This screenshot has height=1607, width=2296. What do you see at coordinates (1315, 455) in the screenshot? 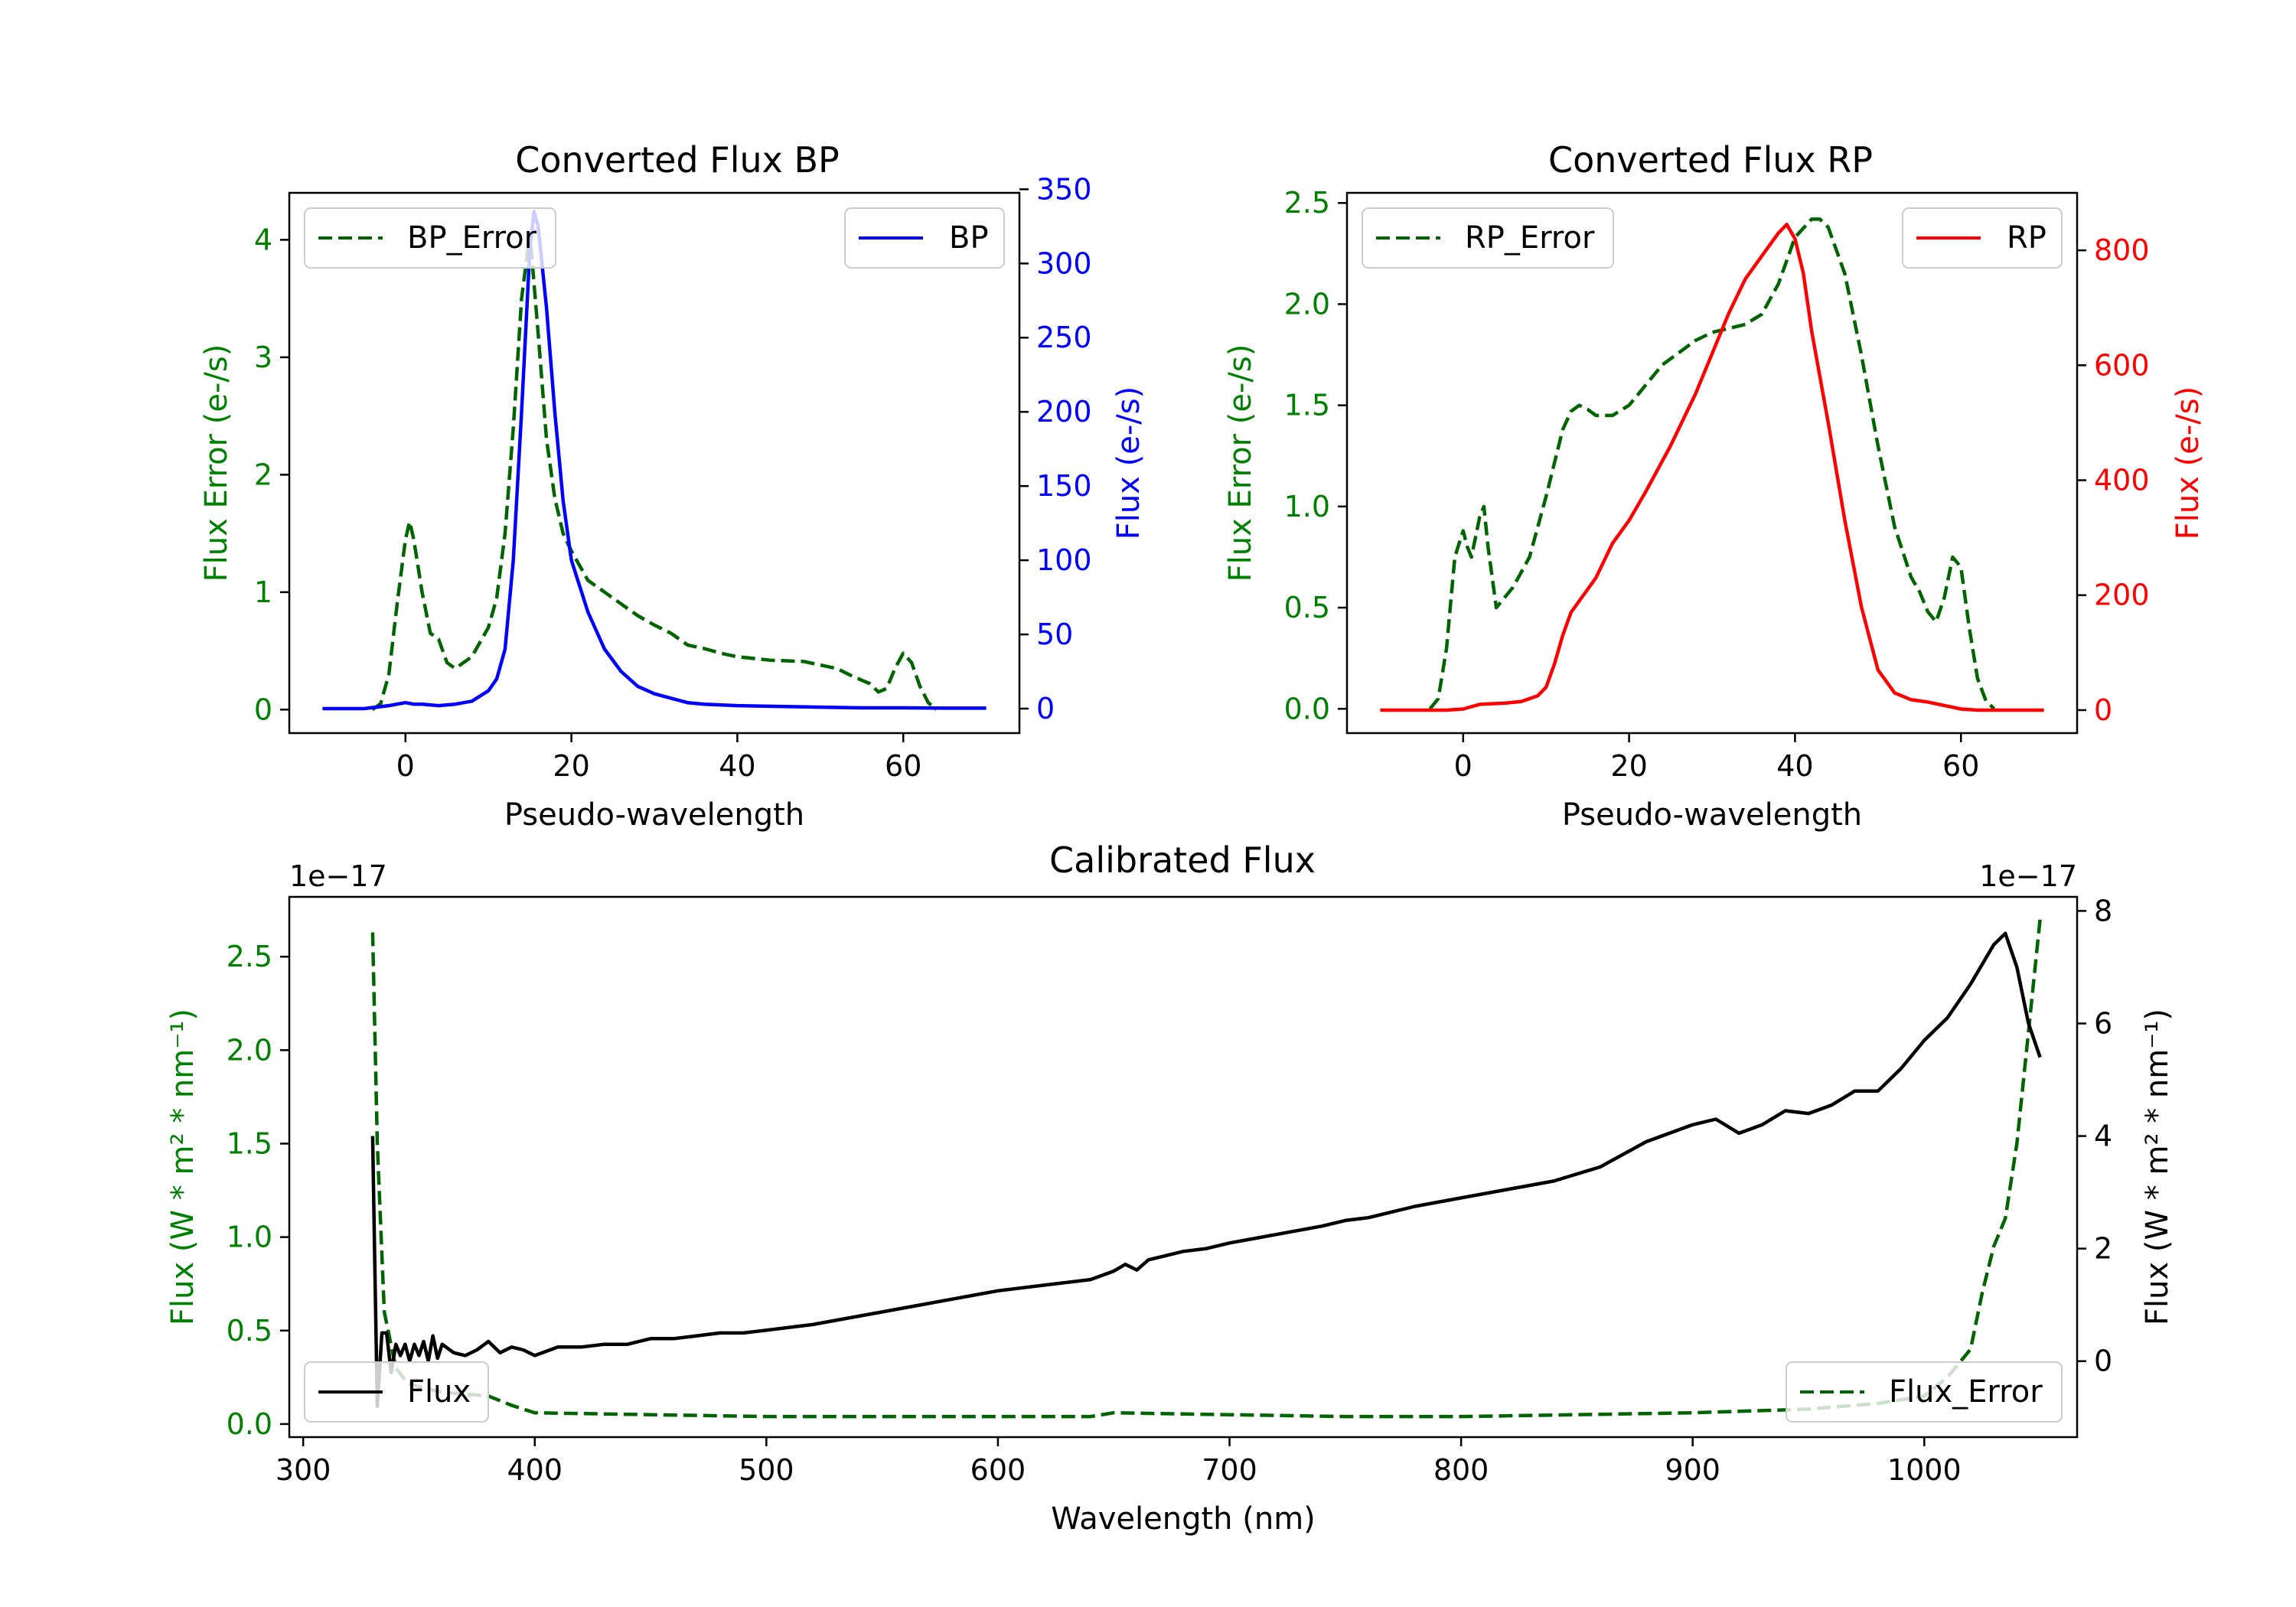
I see `rp-y-left-ticks: 0.0 0.5 1.0 1.5 2.0 2.5` at bounding box center [1315, 455].